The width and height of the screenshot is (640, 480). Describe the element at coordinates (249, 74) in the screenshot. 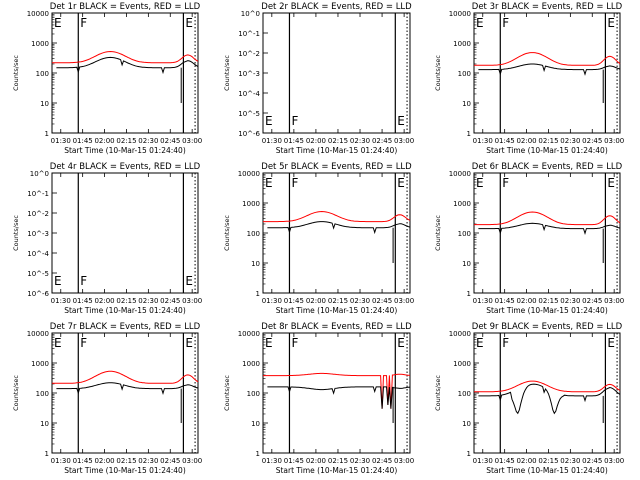

I see `y-tick-label: 10^-3` at that location.